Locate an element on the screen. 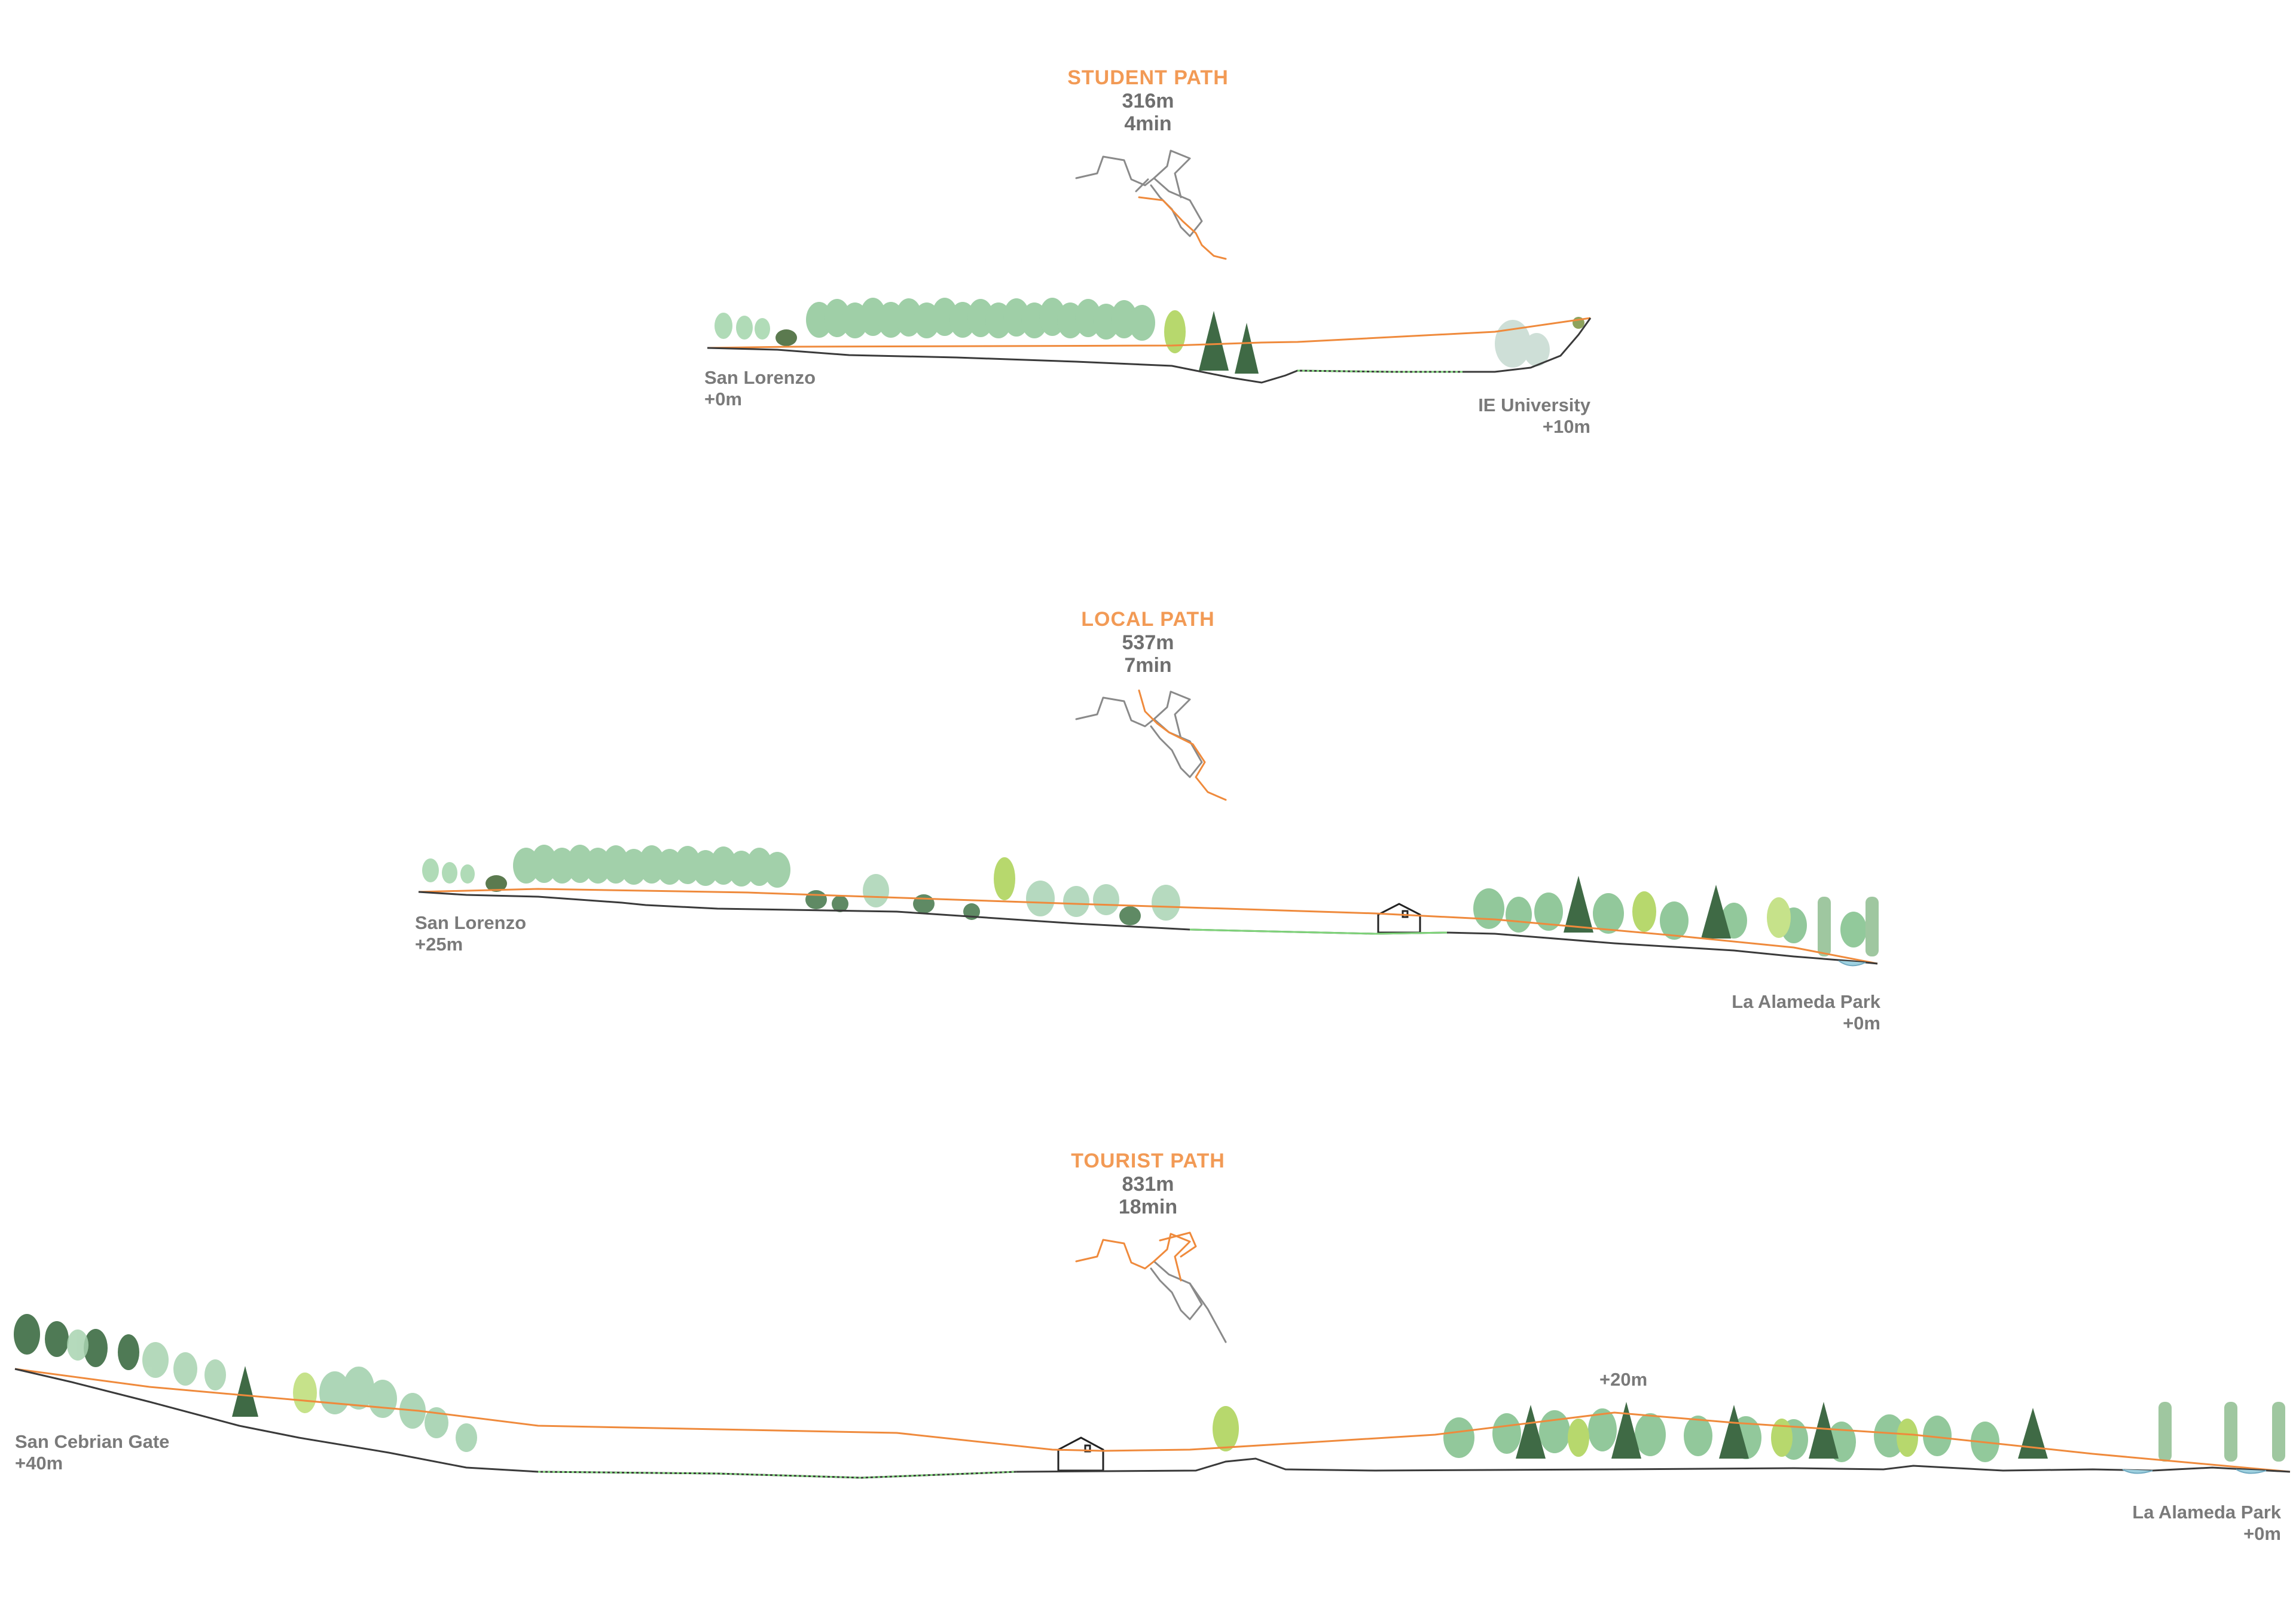 This screenshot has width=2296, height=1623. section-header: LOCAL PATH 537m 7min is located at coordinates (1148, 642).